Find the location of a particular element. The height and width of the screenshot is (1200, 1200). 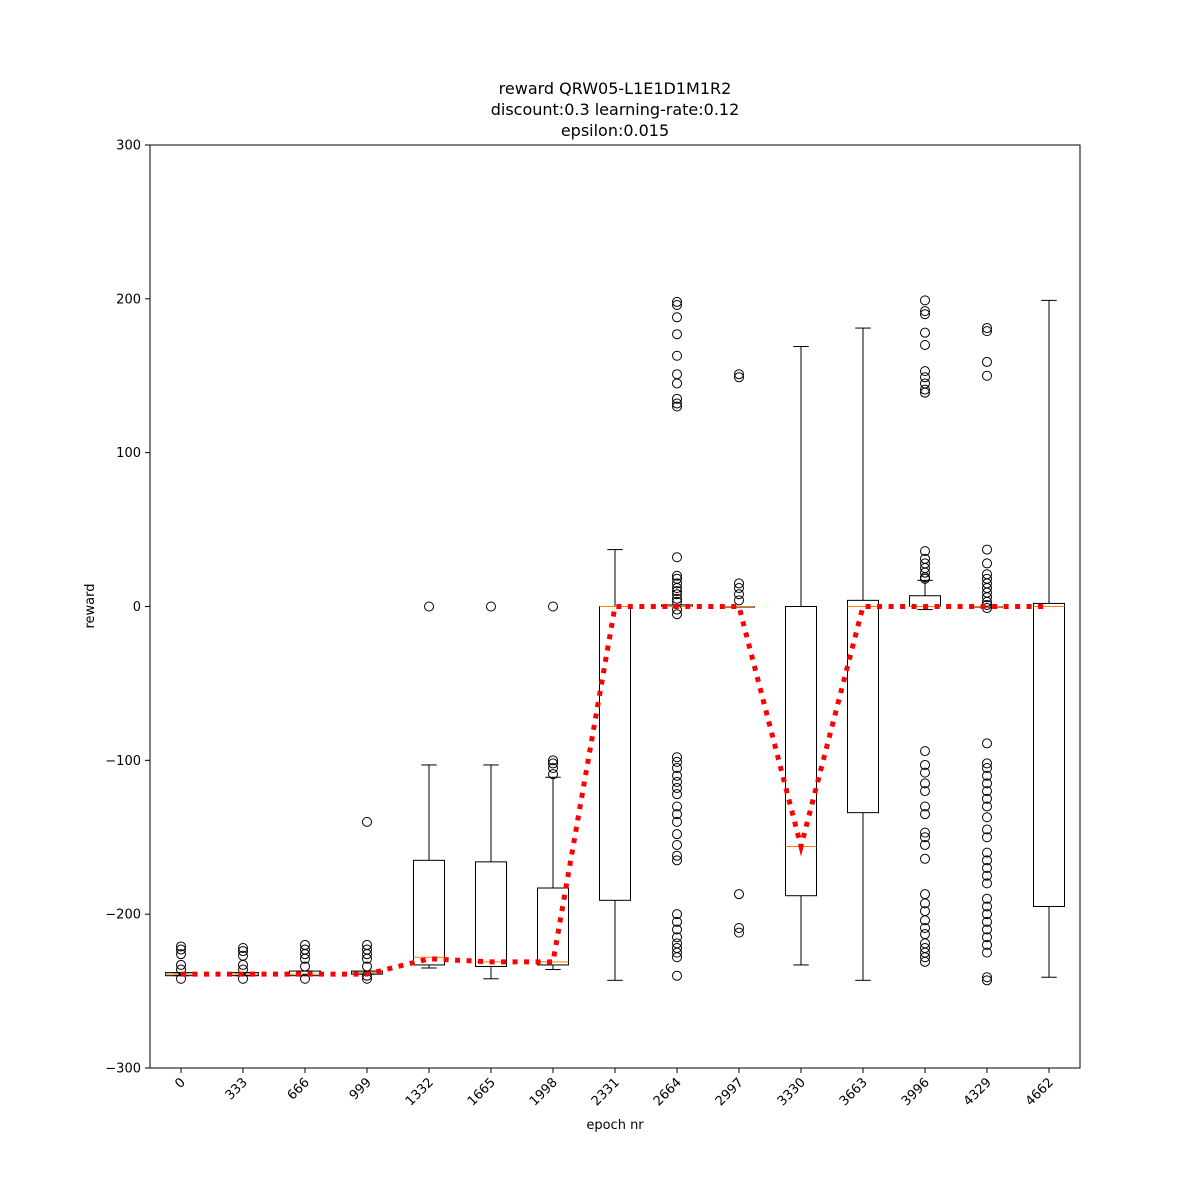

y-tick-label: −200 is located at coordinates (123, 915).